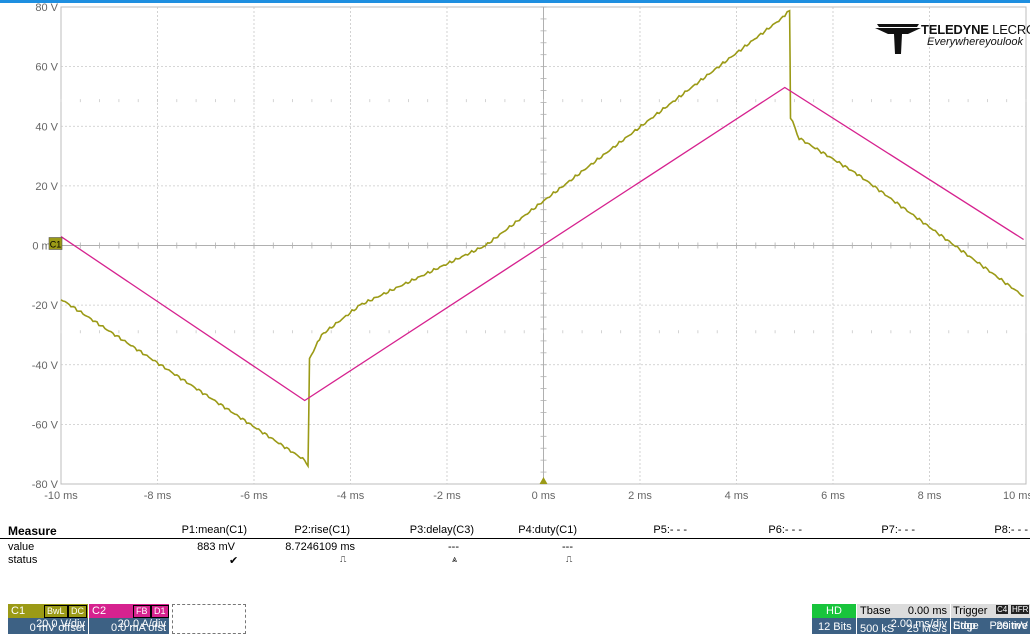 The width and height of the screenshot is (1030, 635). I want to click on y-tick-label: -20 V, so click(45, 306).